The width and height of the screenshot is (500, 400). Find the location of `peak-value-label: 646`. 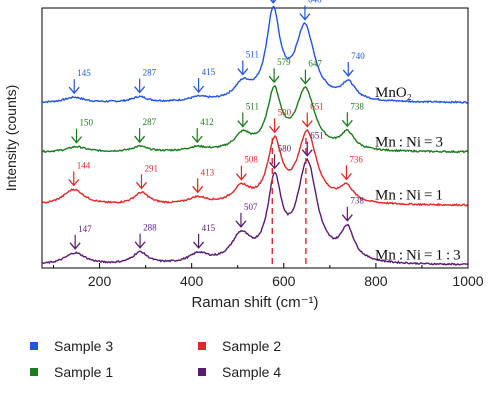

peak-value-label: 646 is located at coordinates (315, 2).